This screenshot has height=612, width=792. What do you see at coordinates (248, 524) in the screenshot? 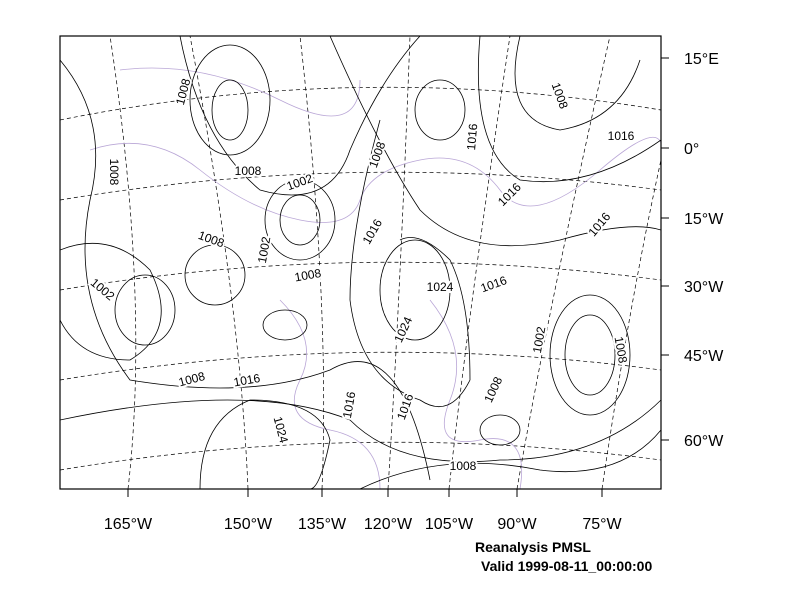
I see `lon-label: 150°W` at bounding box center [248, 524].